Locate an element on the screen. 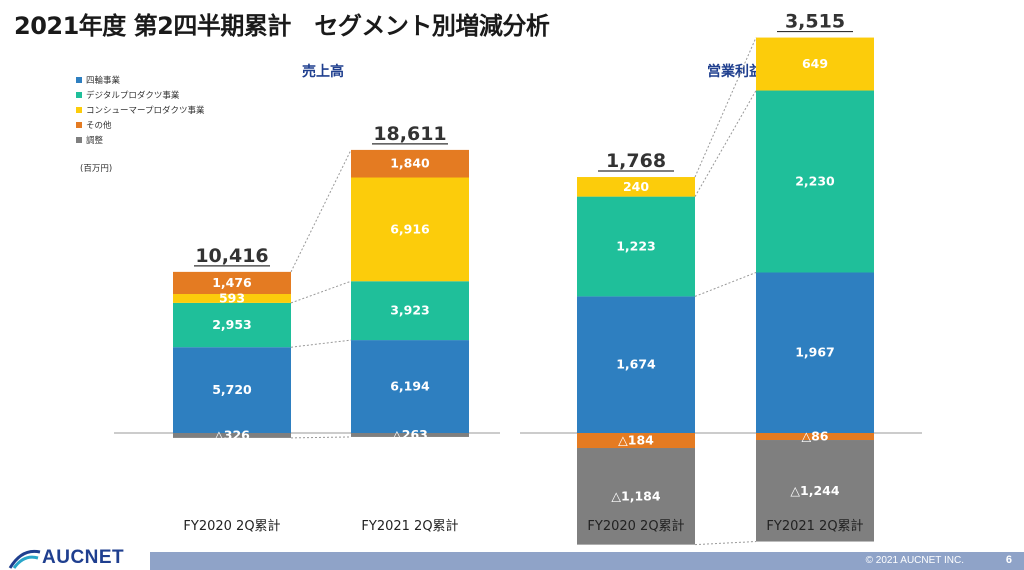 Image resolution: width=1024 pixels, height=570 pixels. data-label: 2,230 is located at coordinates (815, 181).